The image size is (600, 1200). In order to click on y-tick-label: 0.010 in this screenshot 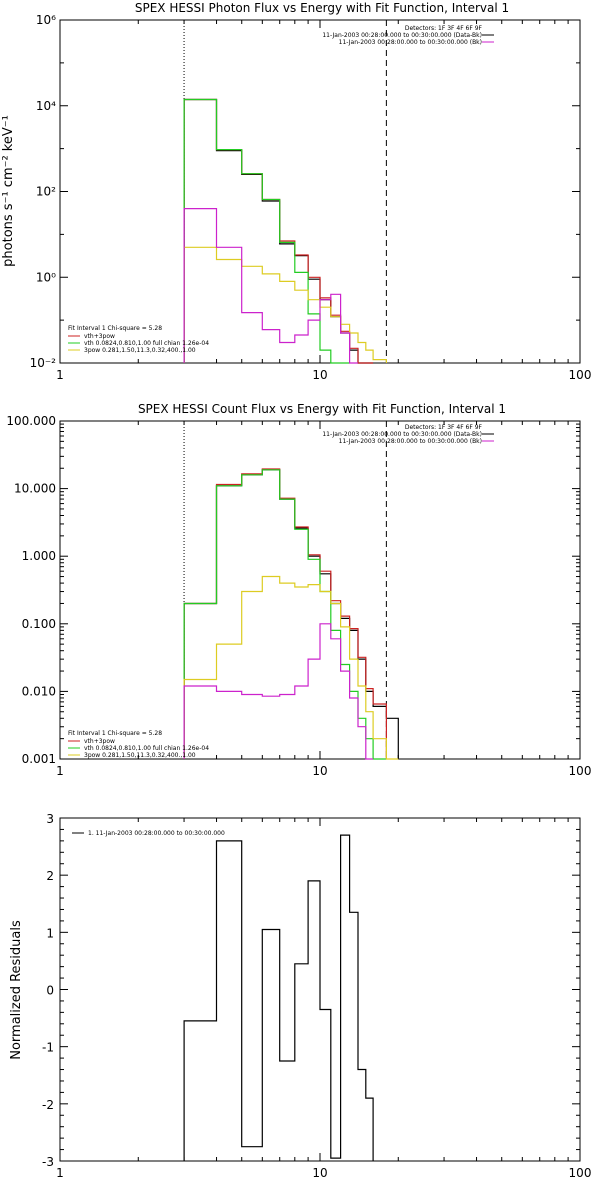, I will do `click(39, 691)`.